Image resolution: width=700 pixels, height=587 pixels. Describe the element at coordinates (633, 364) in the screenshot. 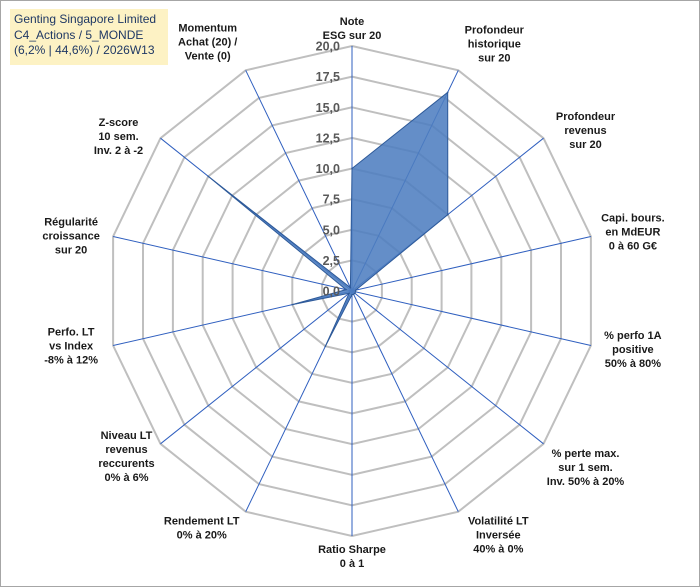

I see `axis-label-4-line-2: 50% à 80%` at that location.